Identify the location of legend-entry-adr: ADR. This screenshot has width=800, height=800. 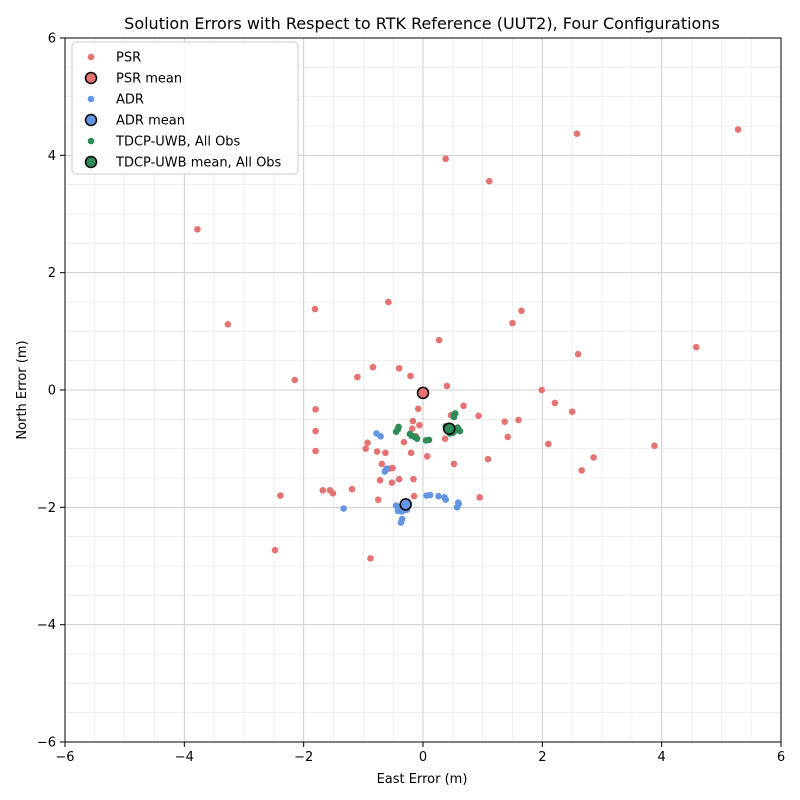
(115, 100).